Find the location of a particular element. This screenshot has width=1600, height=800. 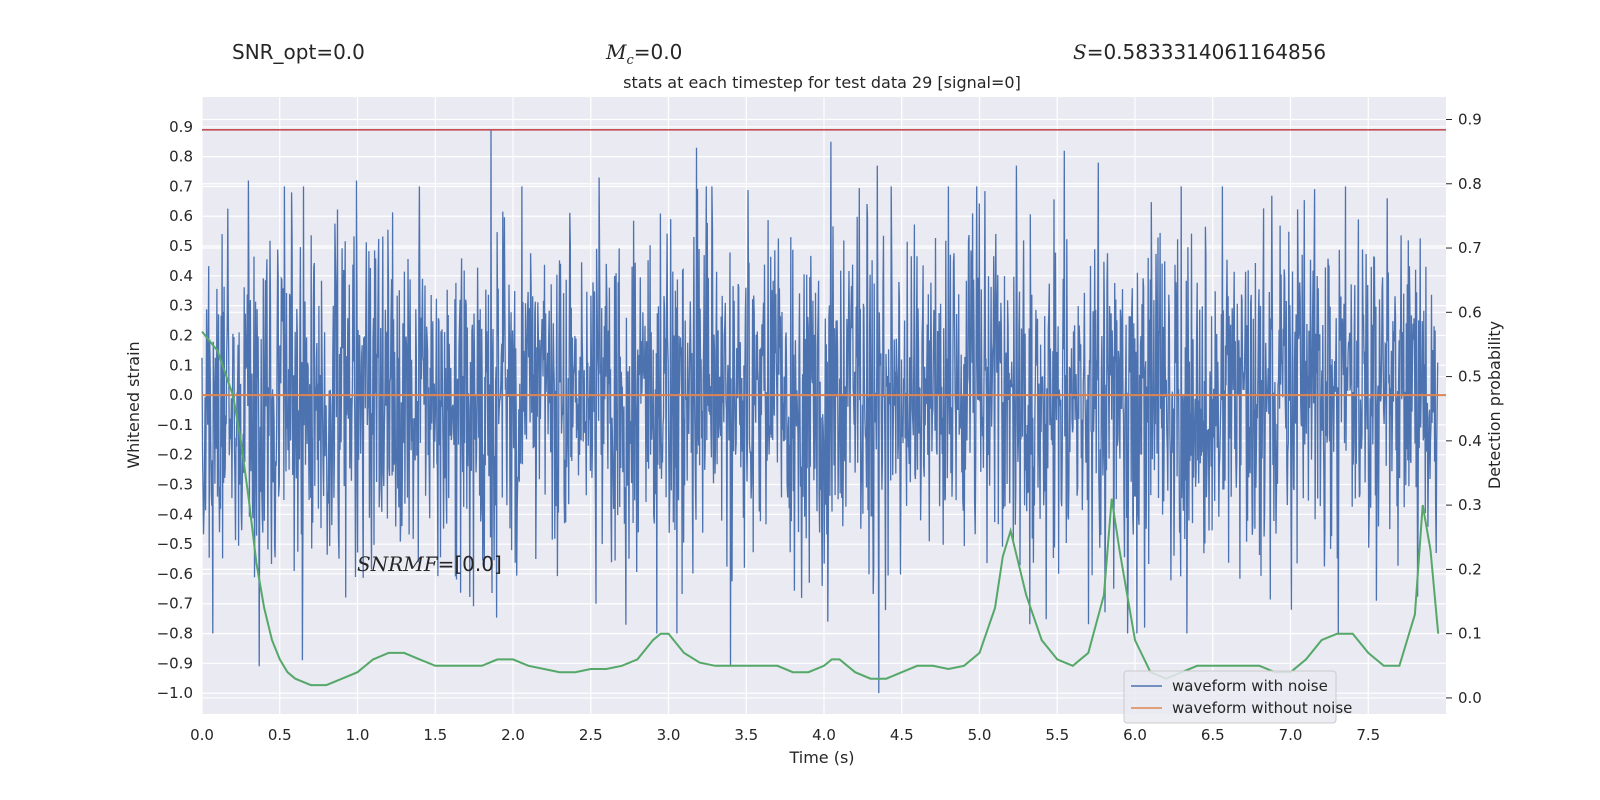

y-tick-label: 0.1 is located at coordinates (181, 365).